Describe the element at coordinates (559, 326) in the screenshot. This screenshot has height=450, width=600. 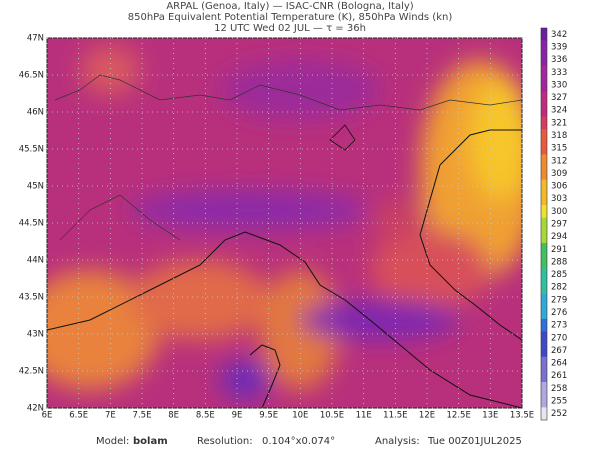
I see `colorbar-label: 273` at that location.